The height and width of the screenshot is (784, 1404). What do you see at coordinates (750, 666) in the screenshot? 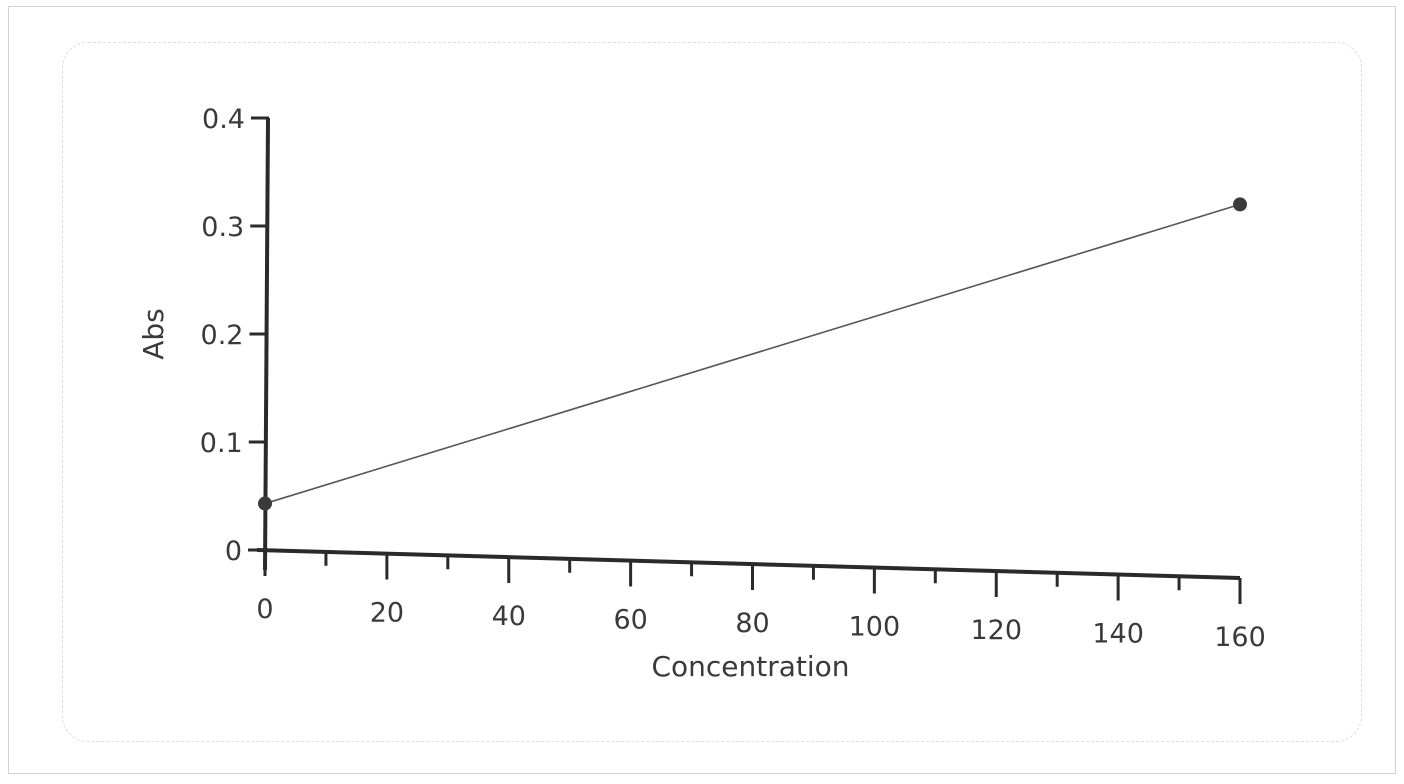
I see `x-axis-title: Concentration` at bounding box center [750, 666].